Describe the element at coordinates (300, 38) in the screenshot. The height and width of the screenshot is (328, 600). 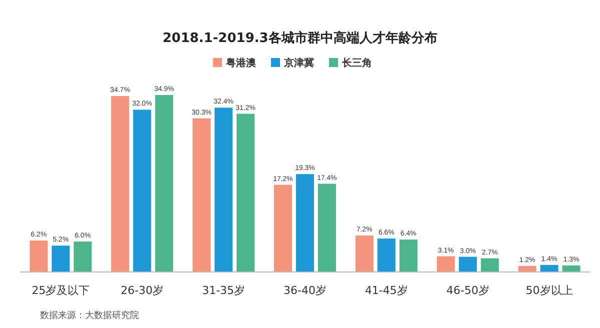
I see `chart-title: 2018.1-2019.3各城市群中高端人才年龄分布` at that location.